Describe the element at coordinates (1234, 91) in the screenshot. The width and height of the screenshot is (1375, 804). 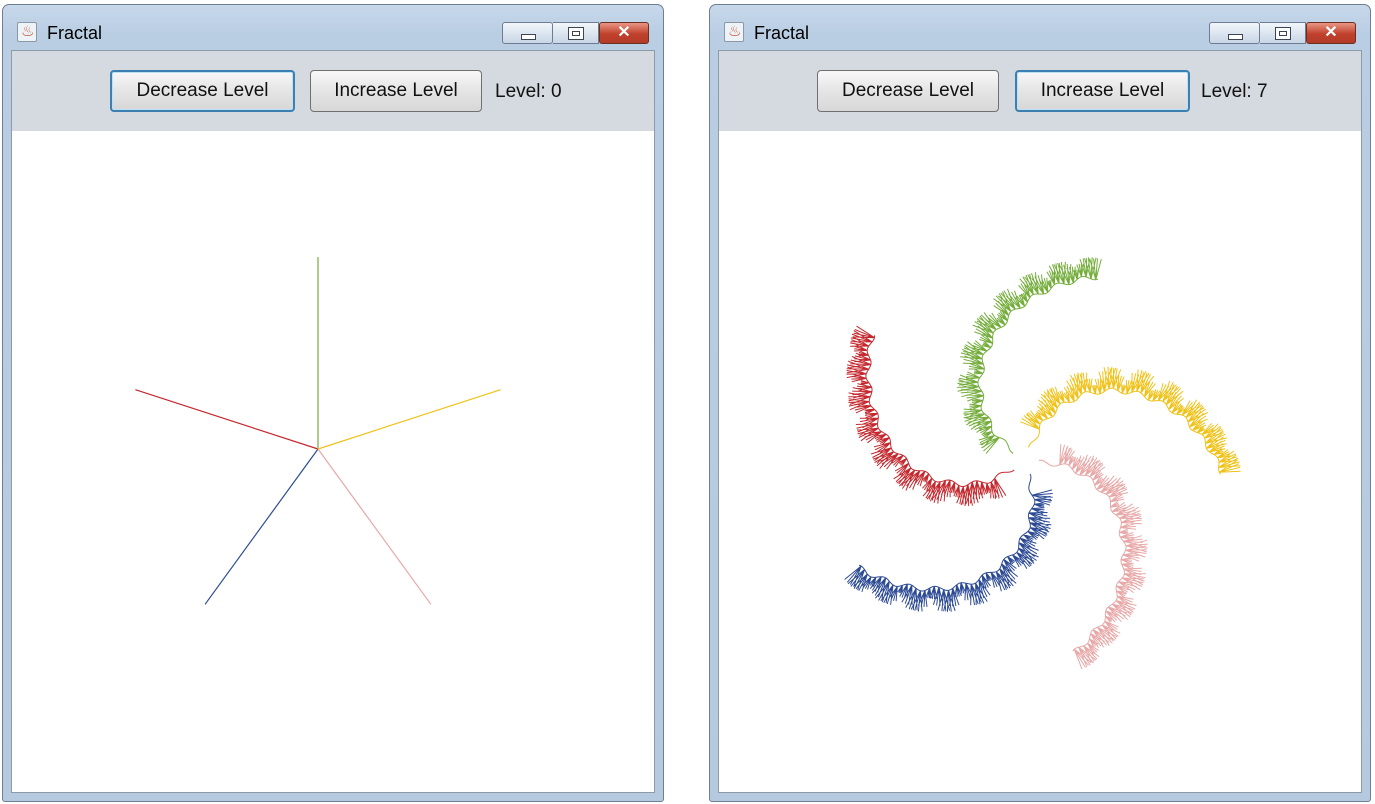
I see `level-label: Level: 7` at that location.